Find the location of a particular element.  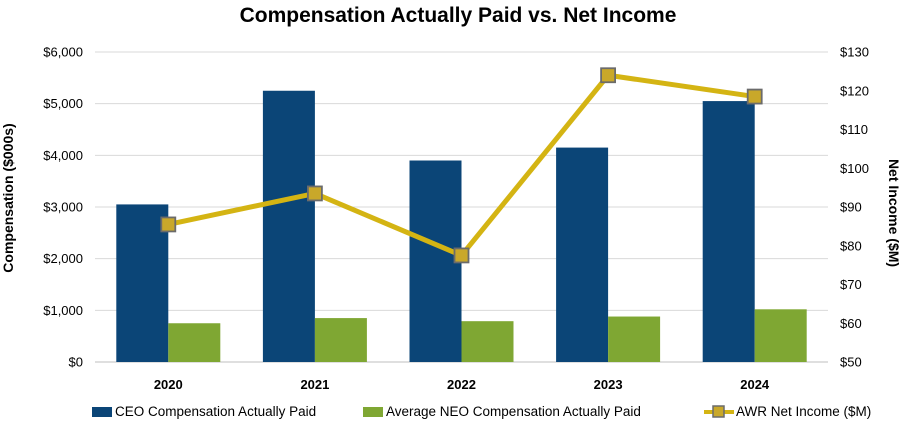

bar-neo-2021 is located at coordinates (340, 340).